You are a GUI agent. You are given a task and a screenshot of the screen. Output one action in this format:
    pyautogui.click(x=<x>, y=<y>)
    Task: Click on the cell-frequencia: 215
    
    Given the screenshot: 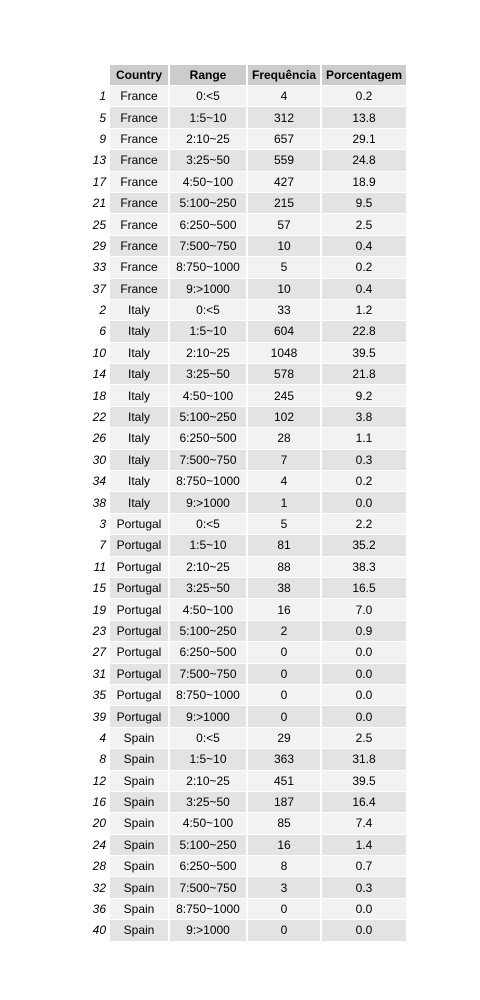 What is the action you would take?
    pyautogui.click(x=284, y=203)
    